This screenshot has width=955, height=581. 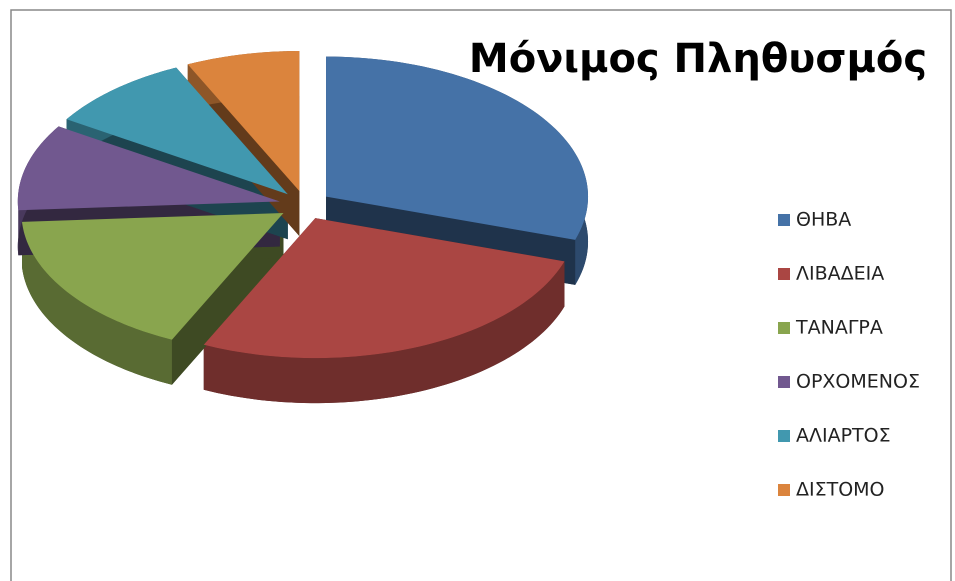 What do you see at coordinates (858, 382) in the screenshot?
I see `legend-label: ΟΡΧΟΜΕΝΟΣ` at bounding box center [858, 382].